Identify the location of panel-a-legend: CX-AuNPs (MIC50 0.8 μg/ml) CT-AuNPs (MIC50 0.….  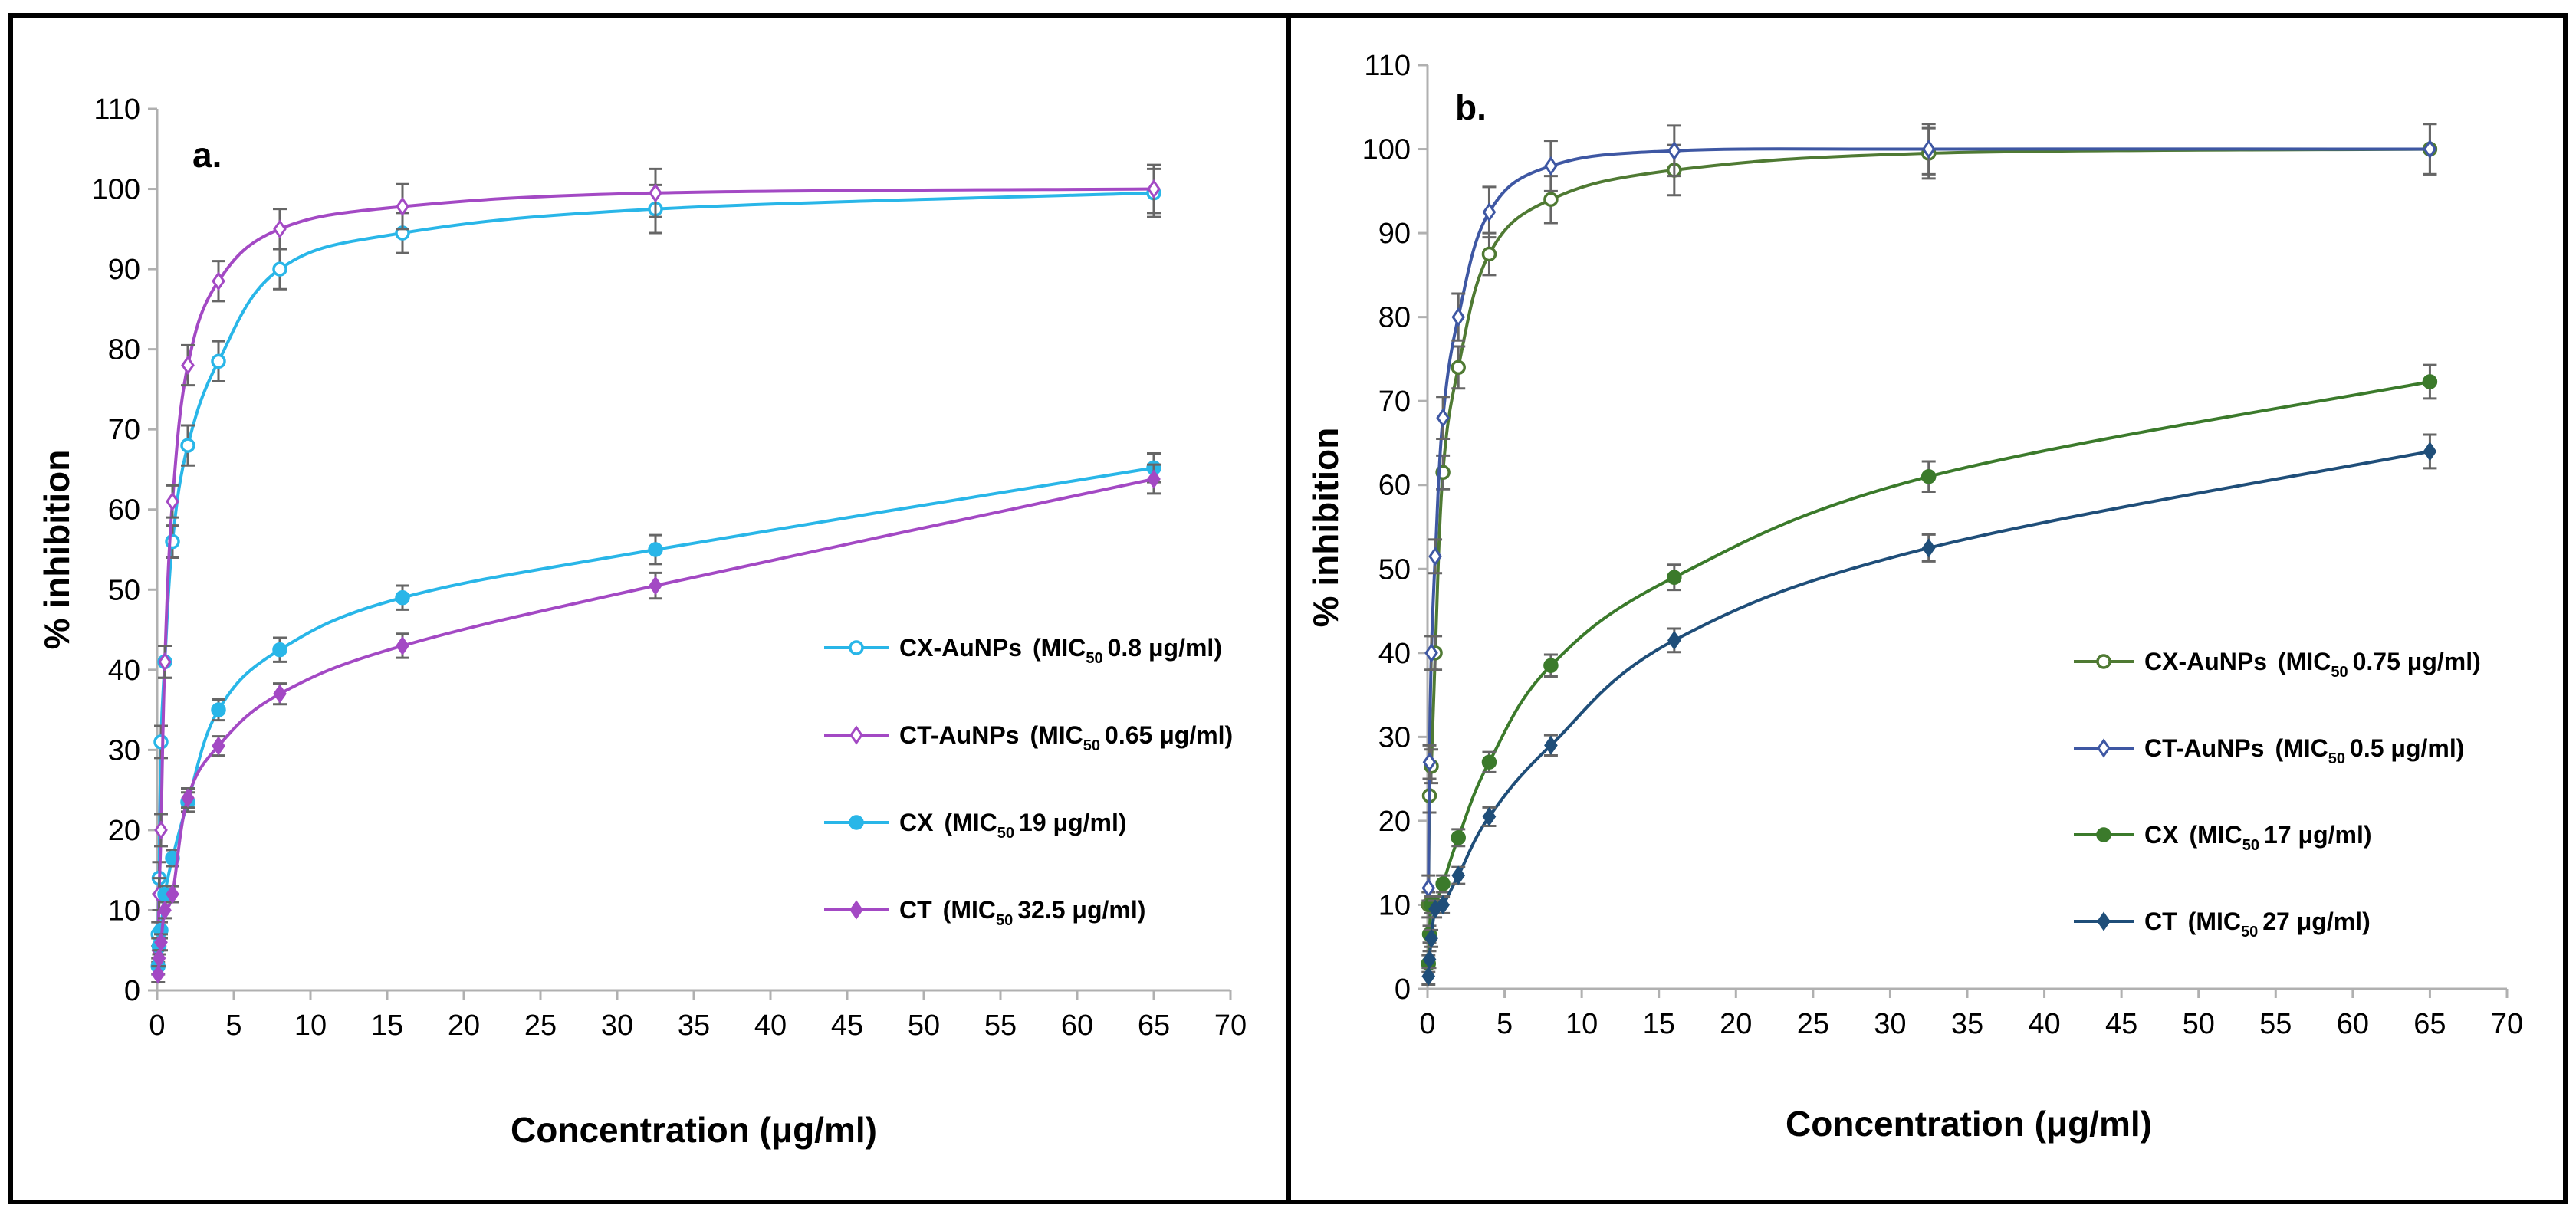
(1028, 781).